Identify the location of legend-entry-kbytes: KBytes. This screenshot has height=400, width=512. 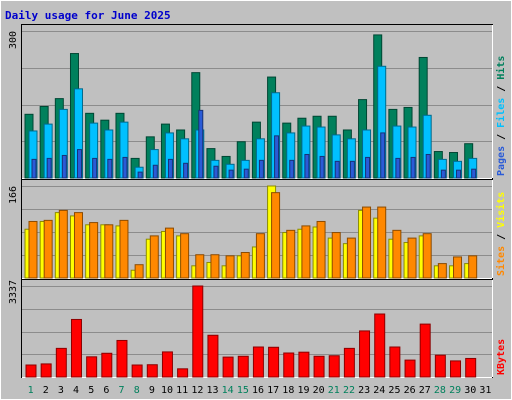
(501, 357).